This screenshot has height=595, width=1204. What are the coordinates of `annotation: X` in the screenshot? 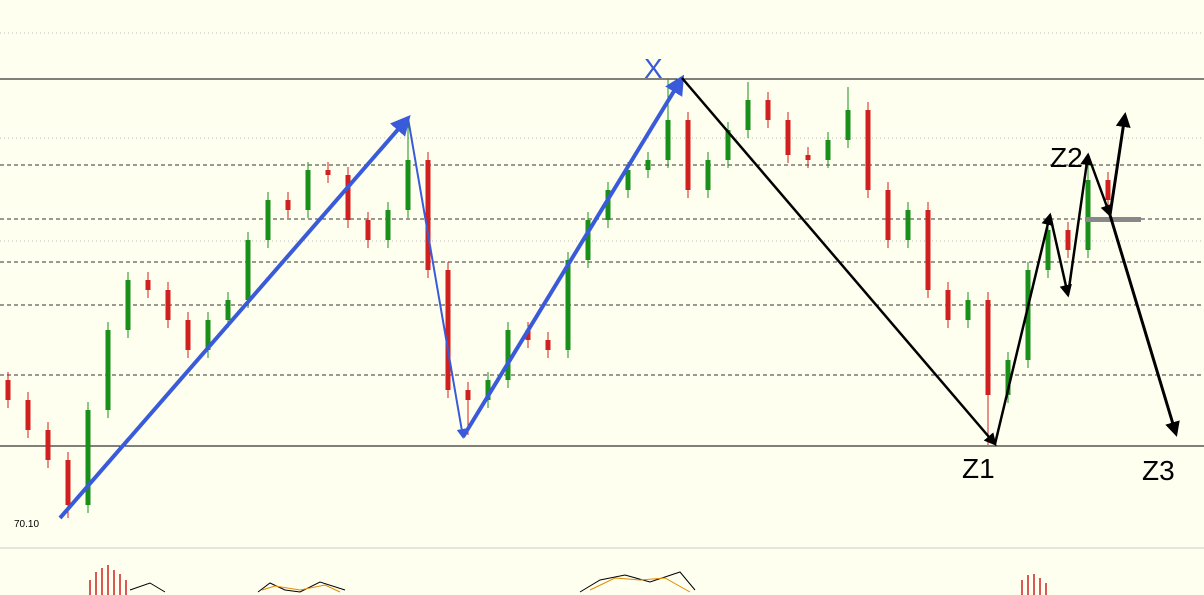 It's located at (653, 68).